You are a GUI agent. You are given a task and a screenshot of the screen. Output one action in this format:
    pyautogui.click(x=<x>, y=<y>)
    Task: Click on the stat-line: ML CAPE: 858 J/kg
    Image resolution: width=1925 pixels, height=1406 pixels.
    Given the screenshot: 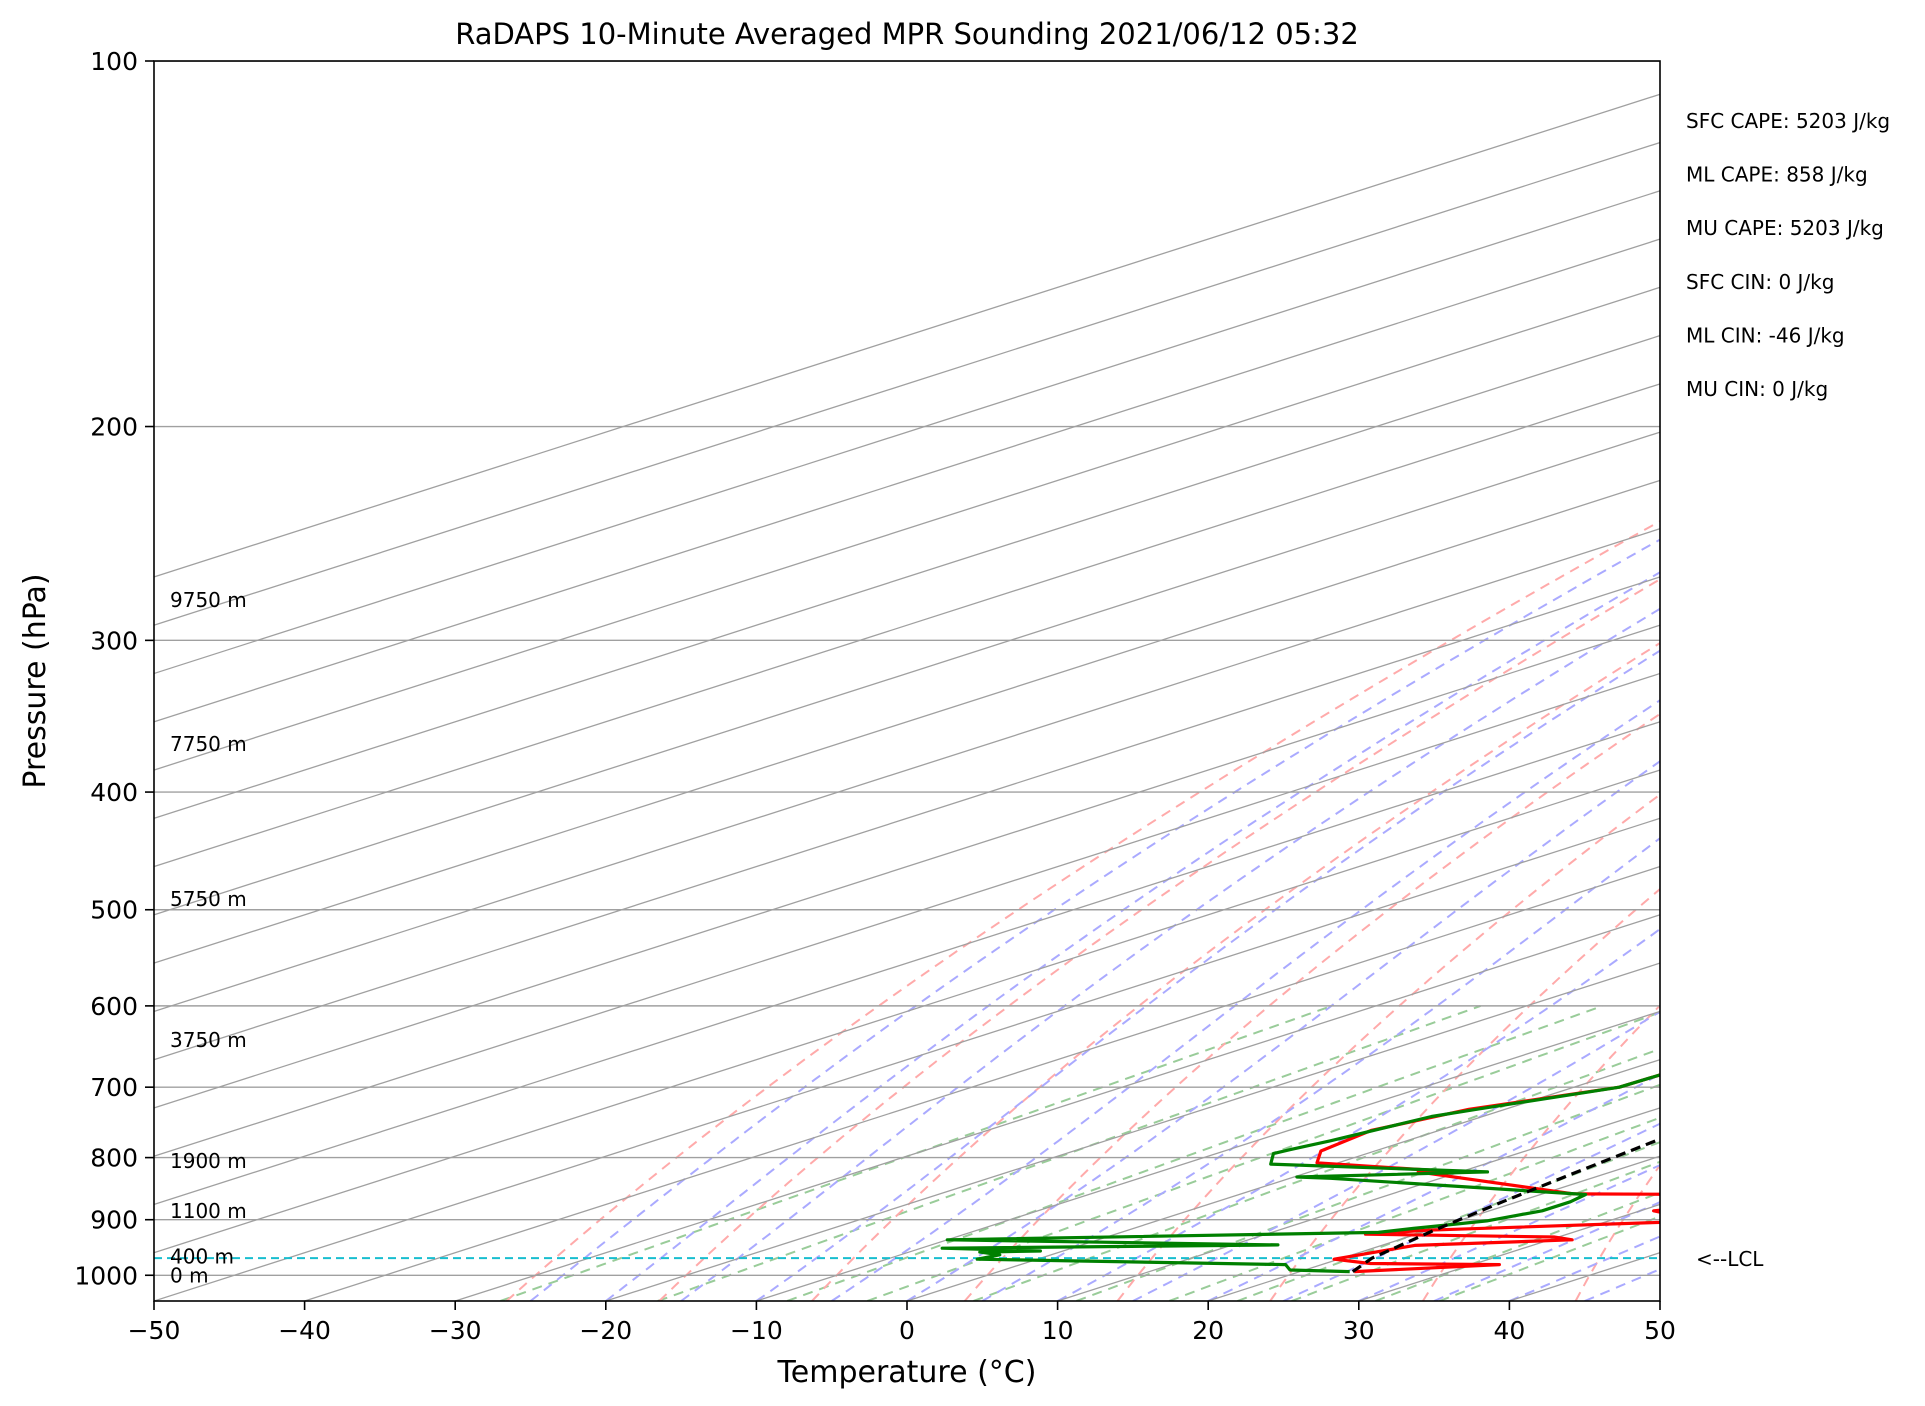 What is the action you would take?
    pyautogui.click(x=1777, y=175)
    